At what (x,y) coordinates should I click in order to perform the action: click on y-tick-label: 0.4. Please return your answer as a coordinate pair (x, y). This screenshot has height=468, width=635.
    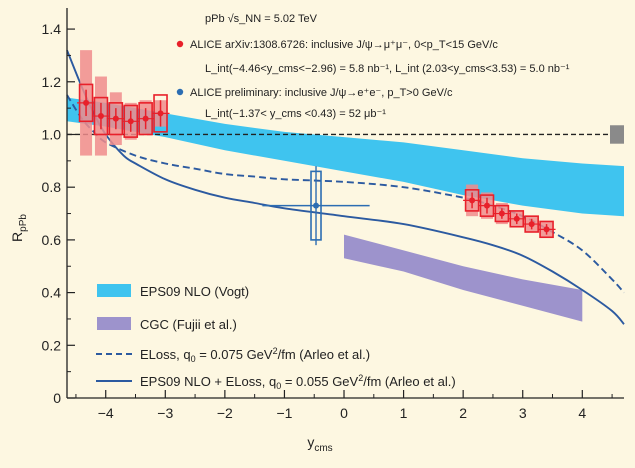
    Looking at the image, I should click on (52, 293).